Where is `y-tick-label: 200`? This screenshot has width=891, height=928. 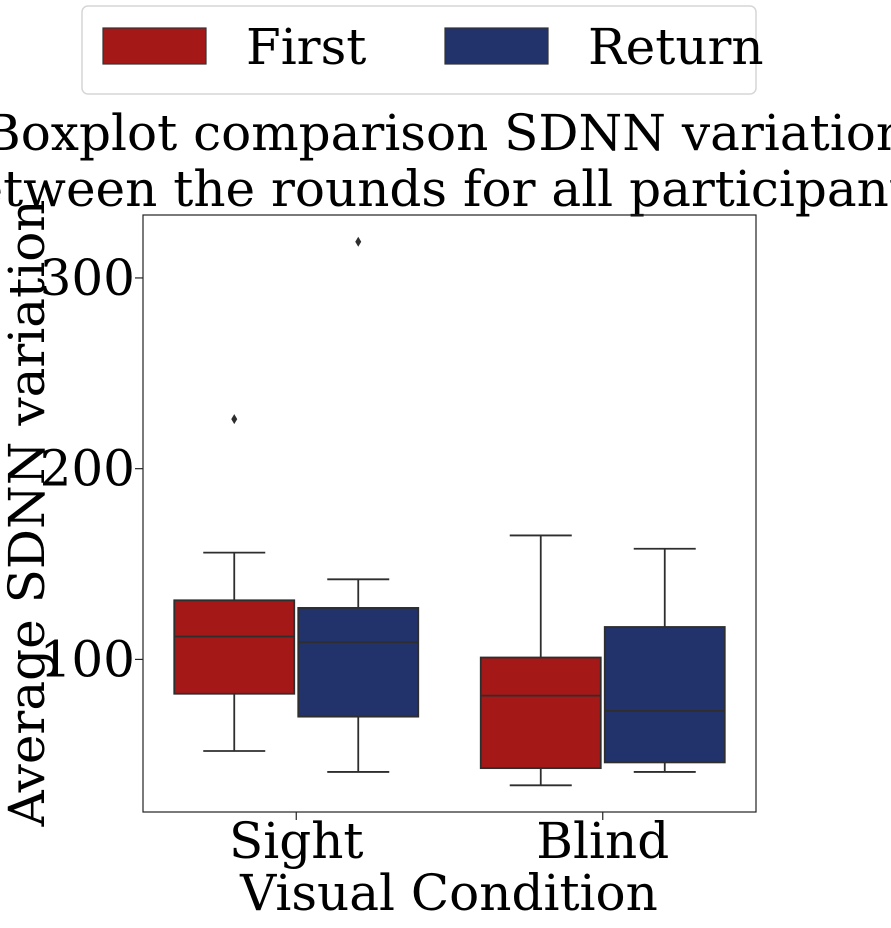
y-tick-label: 200 is located at coordinates (87, 469).